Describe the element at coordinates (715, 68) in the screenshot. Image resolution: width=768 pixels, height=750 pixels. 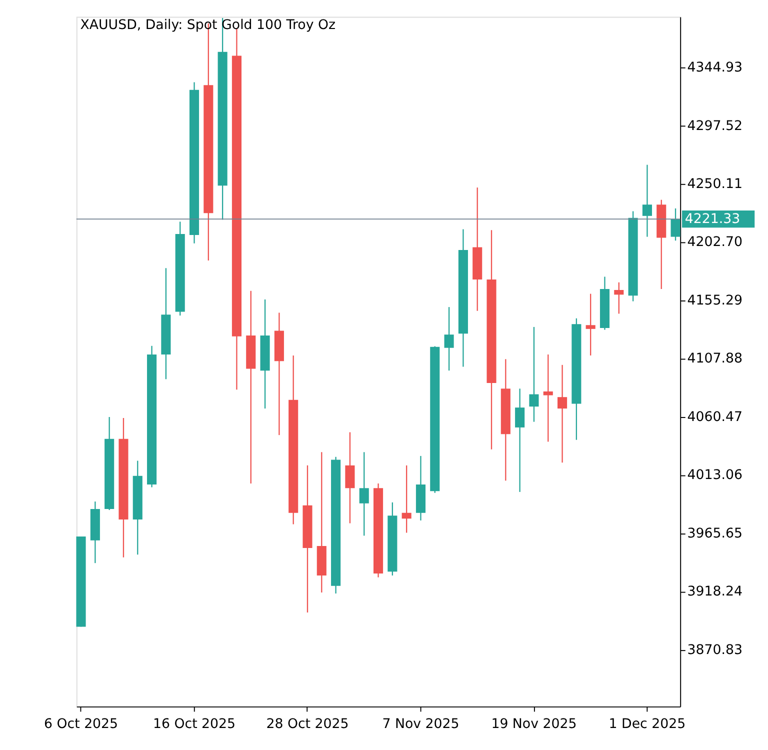
I see `y-tick-label: 4344.93` at that location.